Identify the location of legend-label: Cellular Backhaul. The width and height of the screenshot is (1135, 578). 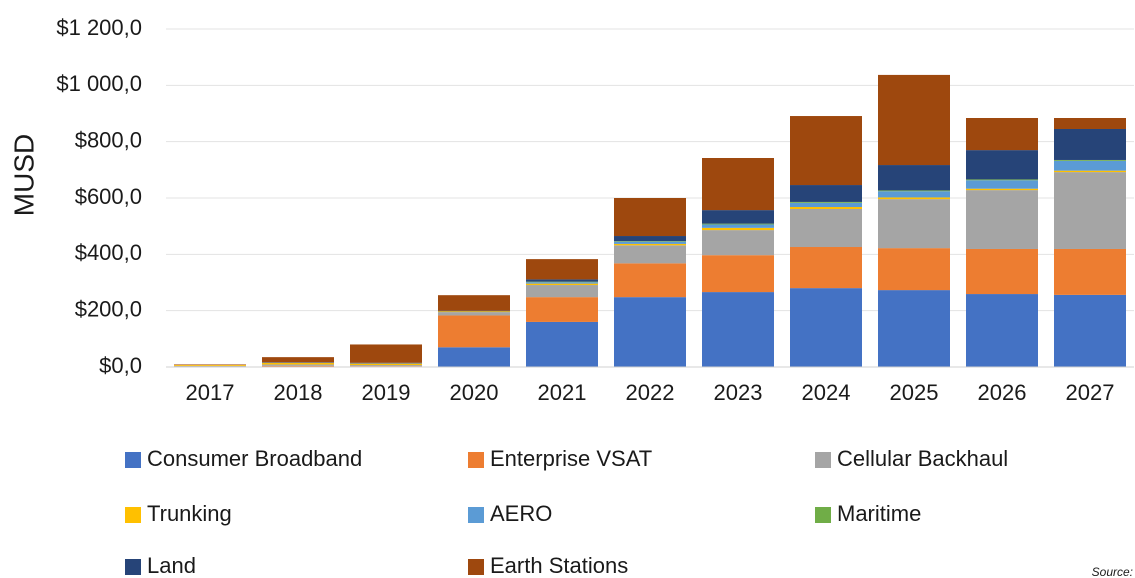
(922, 458).